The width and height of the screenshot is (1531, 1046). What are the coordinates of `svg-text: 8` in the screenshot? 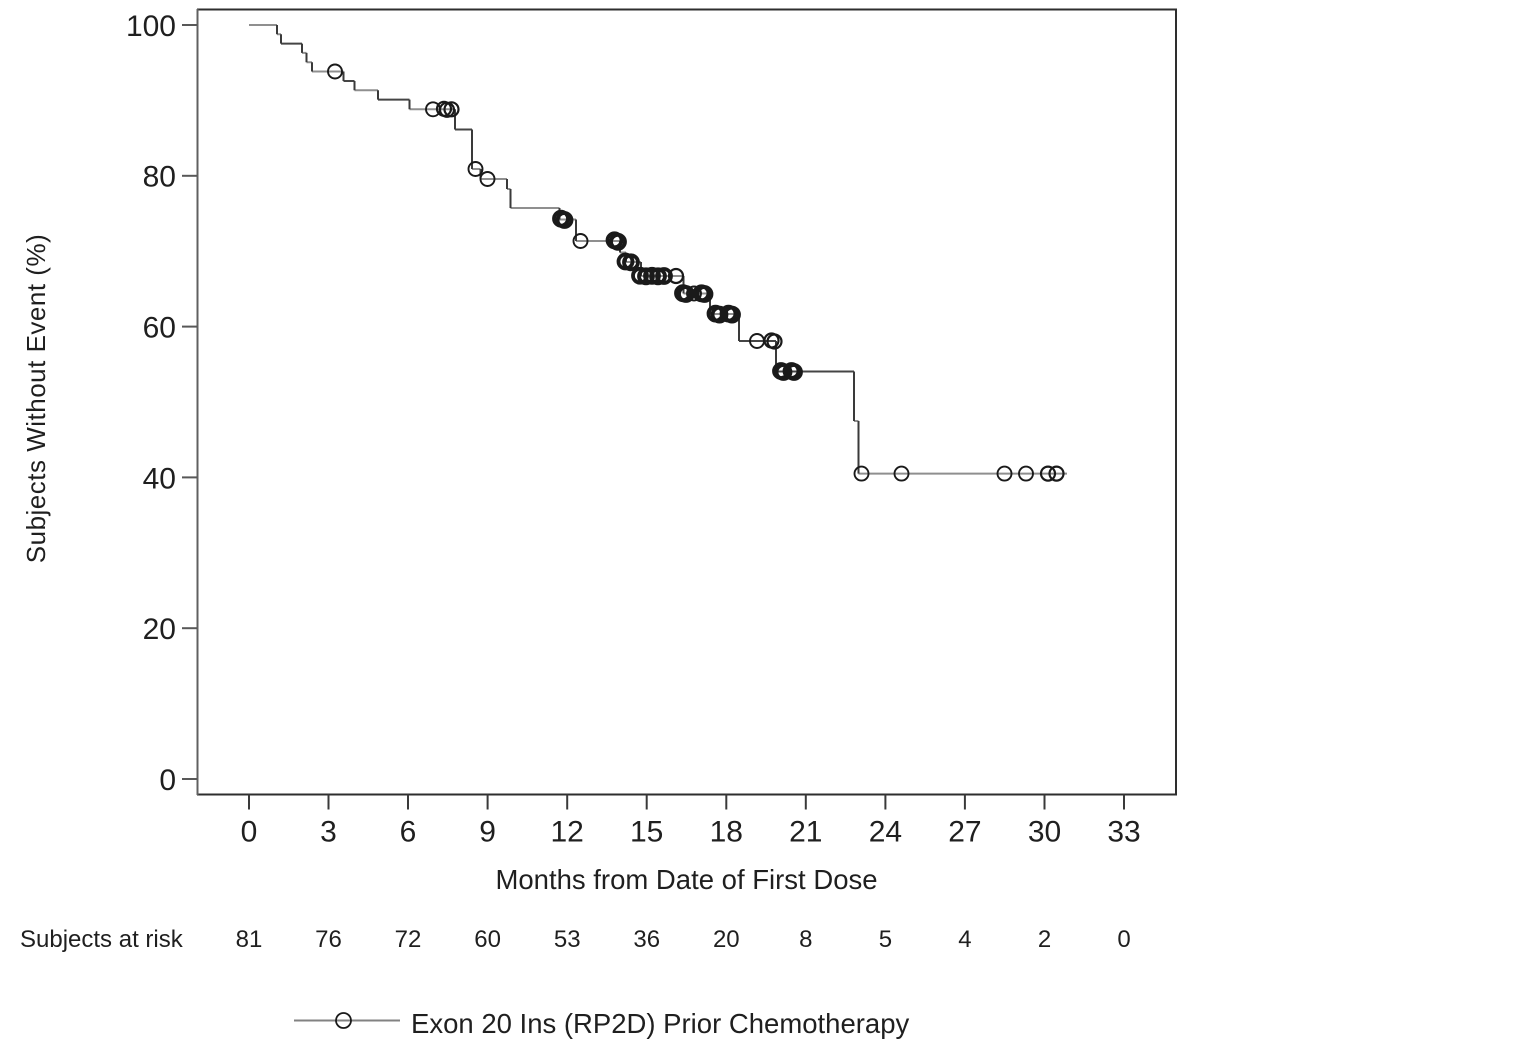 It's located at (805, 939).